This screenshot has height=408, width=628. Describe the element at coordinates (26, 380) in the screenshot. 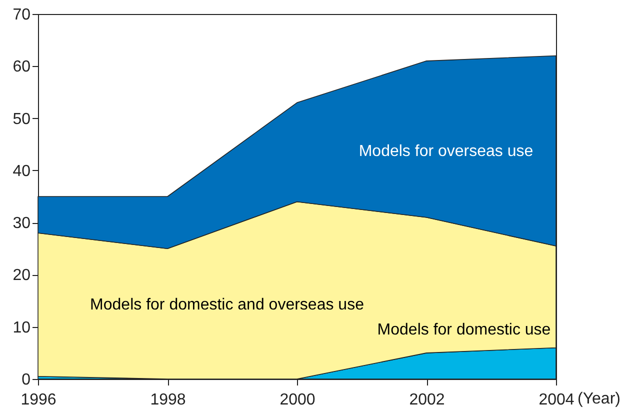

I see `y-tick-label: 0` at that location.